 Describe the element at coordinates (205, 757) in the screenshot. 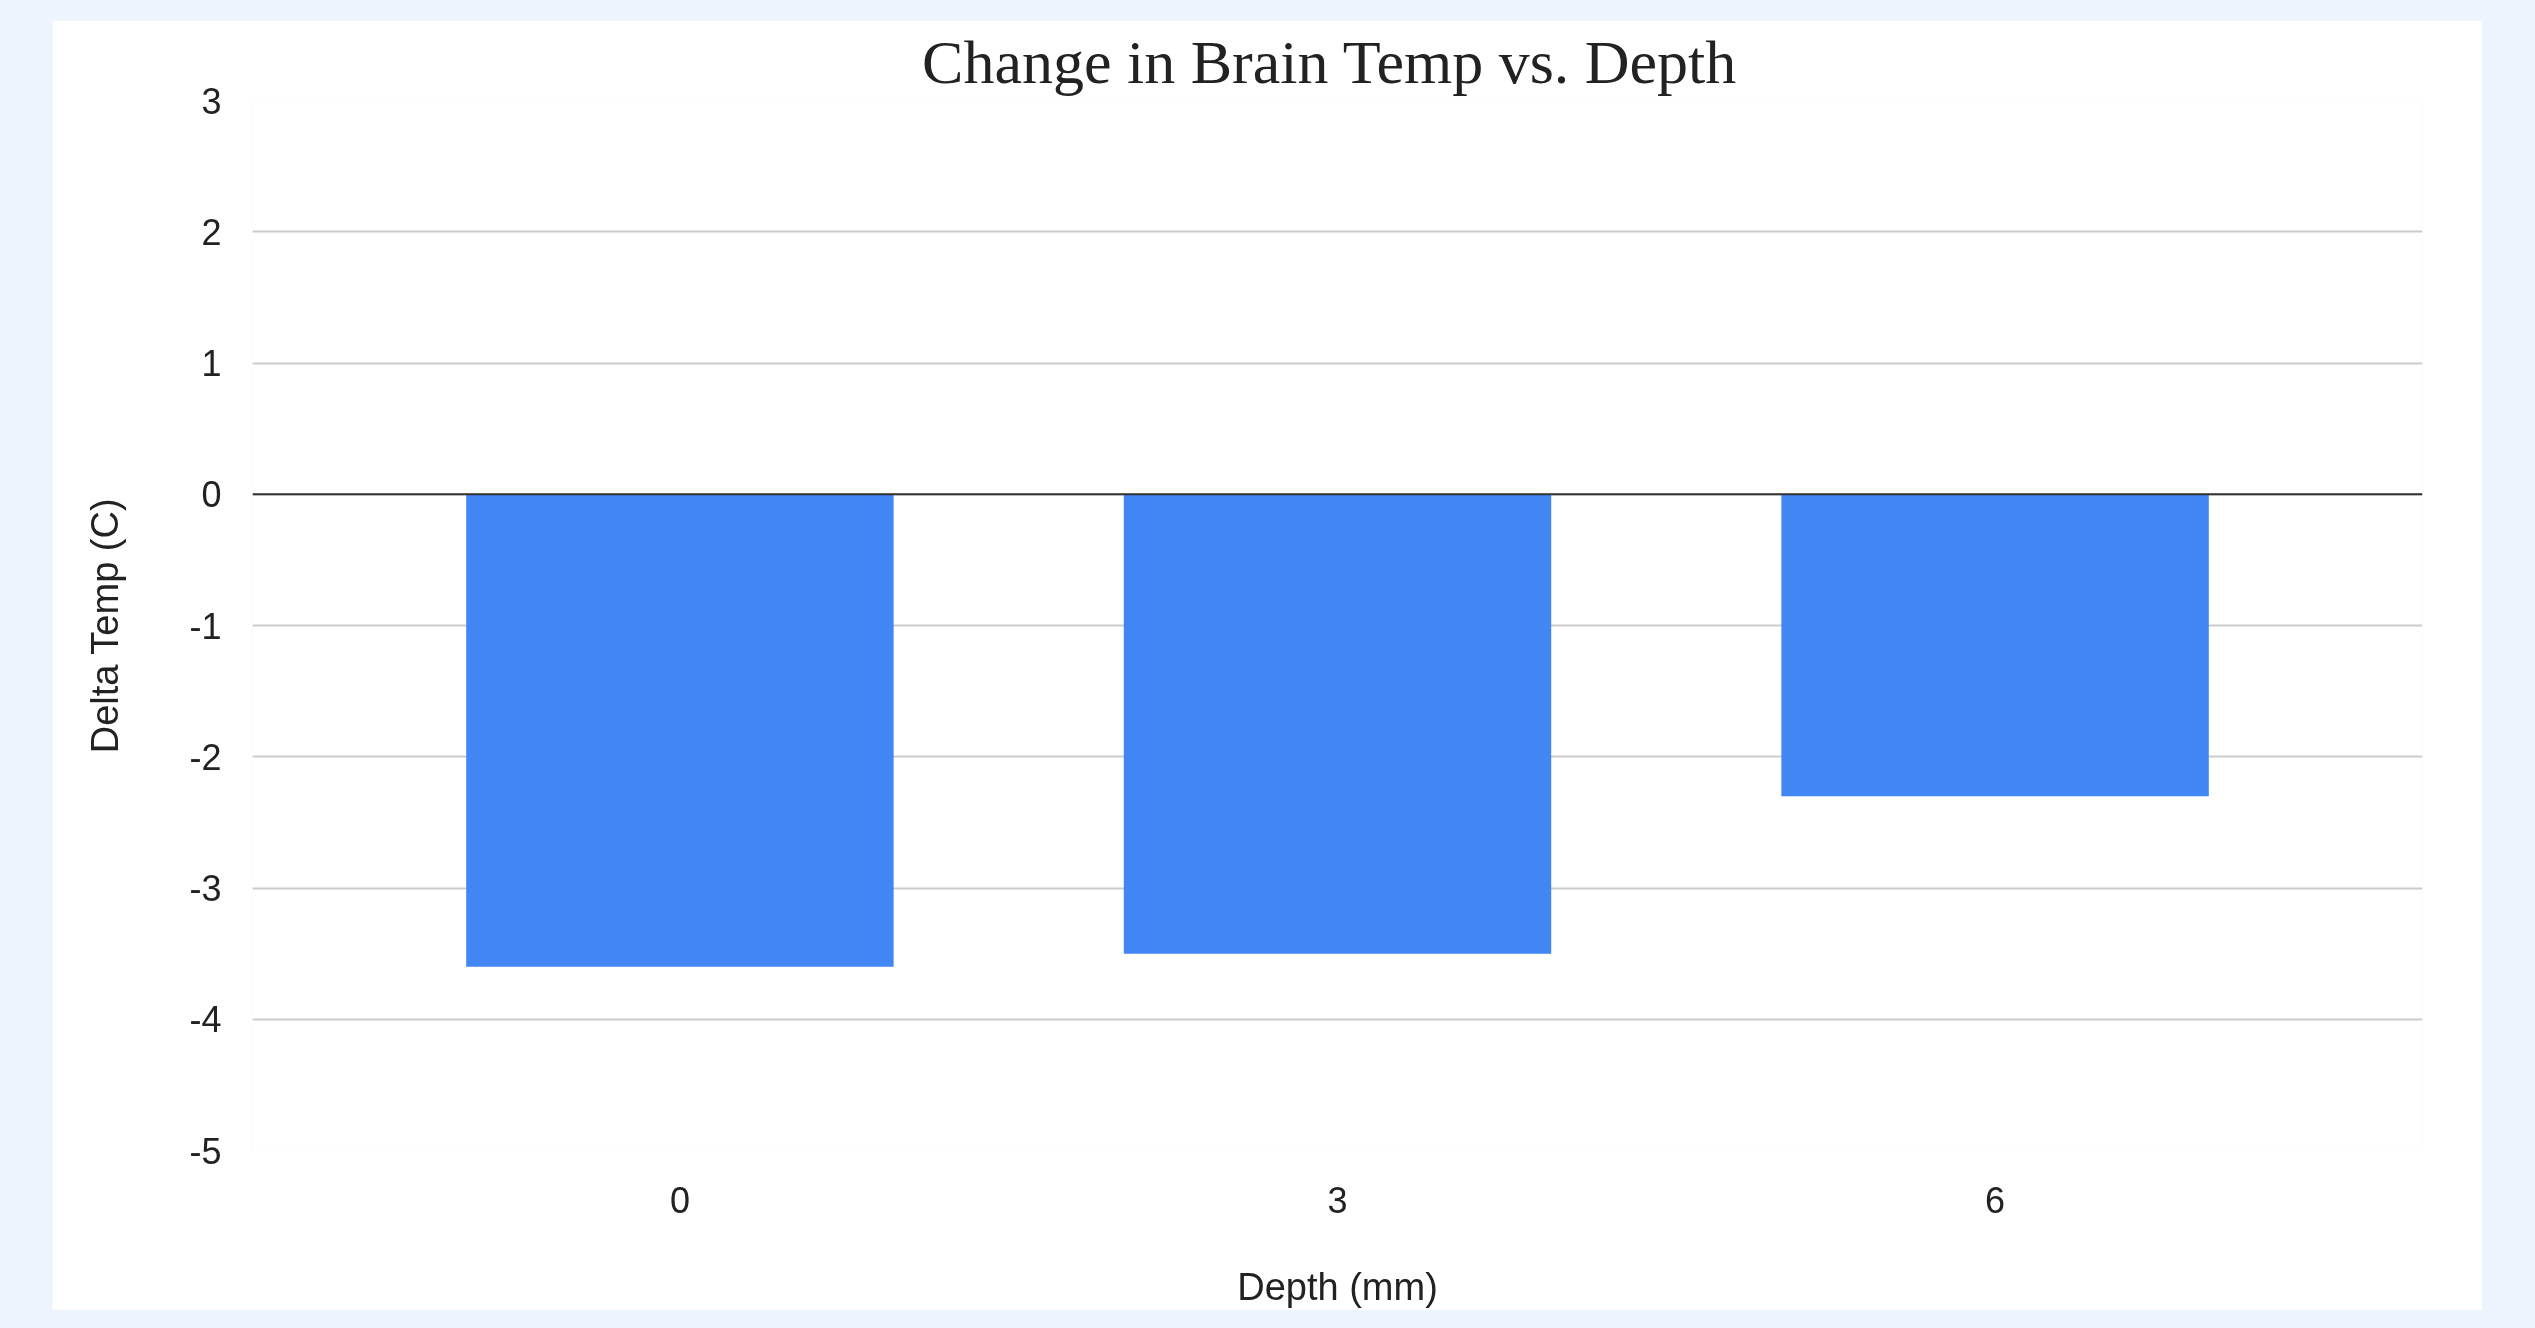

I see `y-tick-label: -2` at that location.